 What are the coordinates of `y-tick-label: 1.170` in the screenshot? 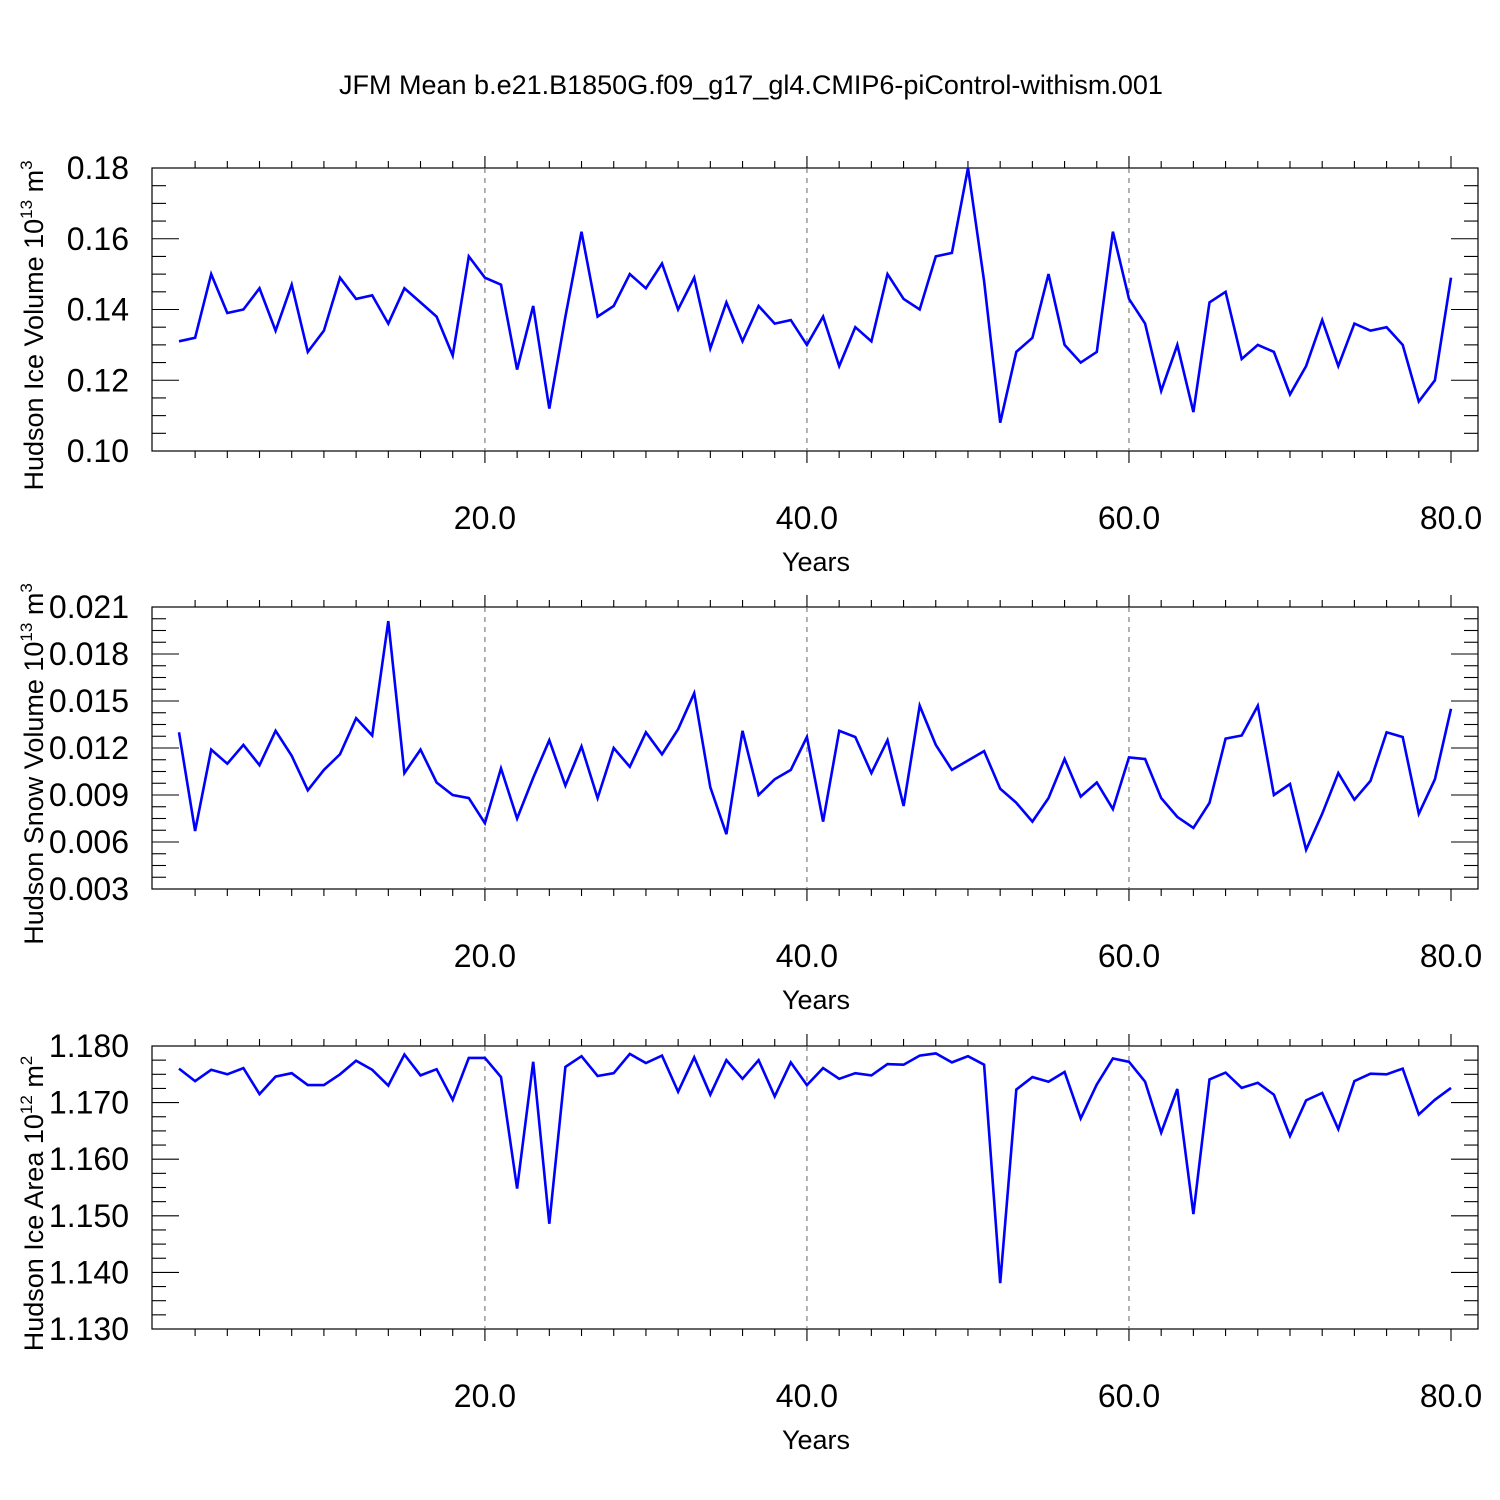 It's located at (89, 1103).